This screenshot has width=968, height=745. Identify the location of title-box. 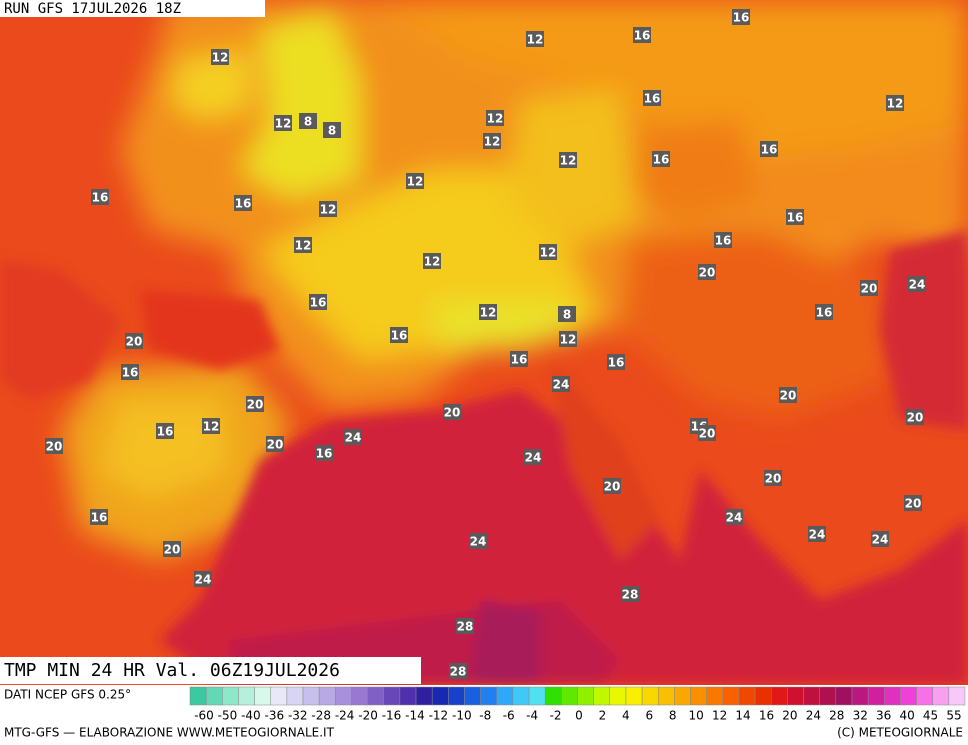
(210, 670).